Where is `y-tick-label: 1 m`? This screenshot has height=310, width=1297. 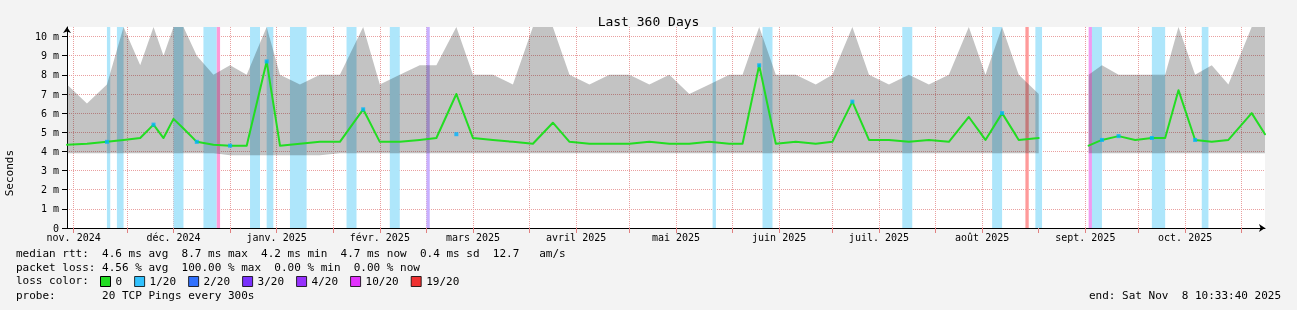 y-tick-label: 1 m is located at coordinates (49, 209).